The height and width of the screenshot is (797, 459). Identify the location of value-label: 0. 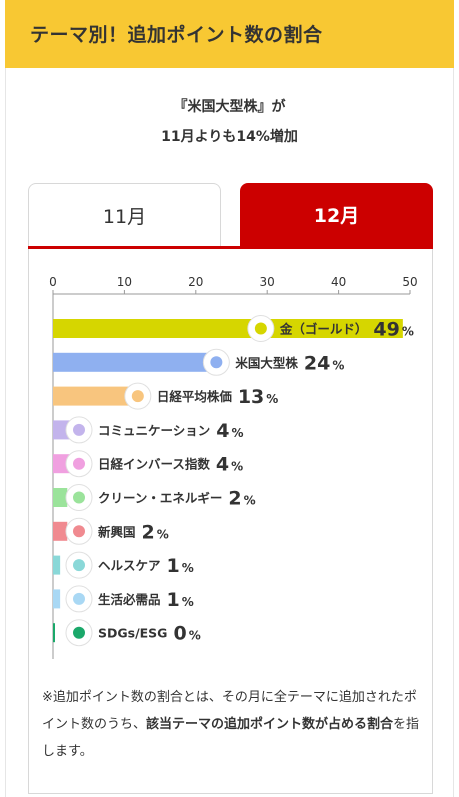
(179, 634).